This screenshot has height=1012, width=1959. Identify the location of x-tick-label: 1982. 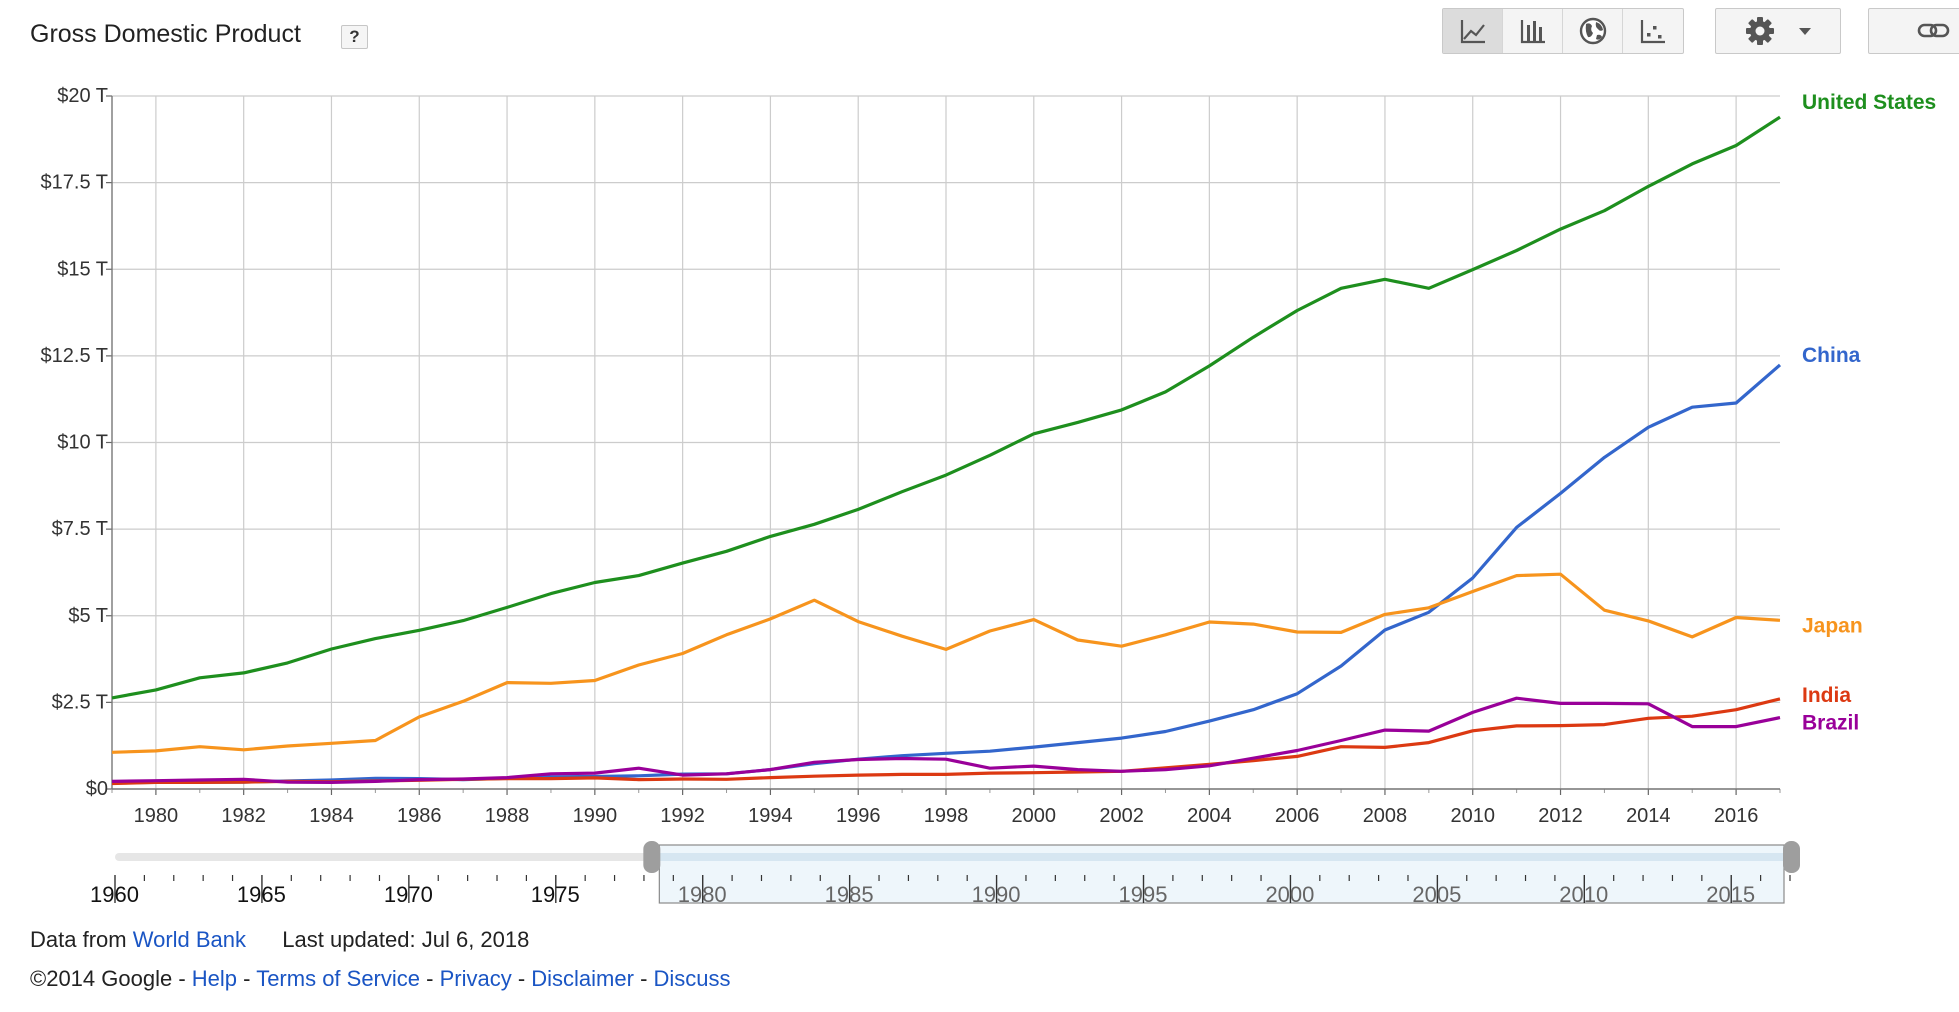
(243, 816).